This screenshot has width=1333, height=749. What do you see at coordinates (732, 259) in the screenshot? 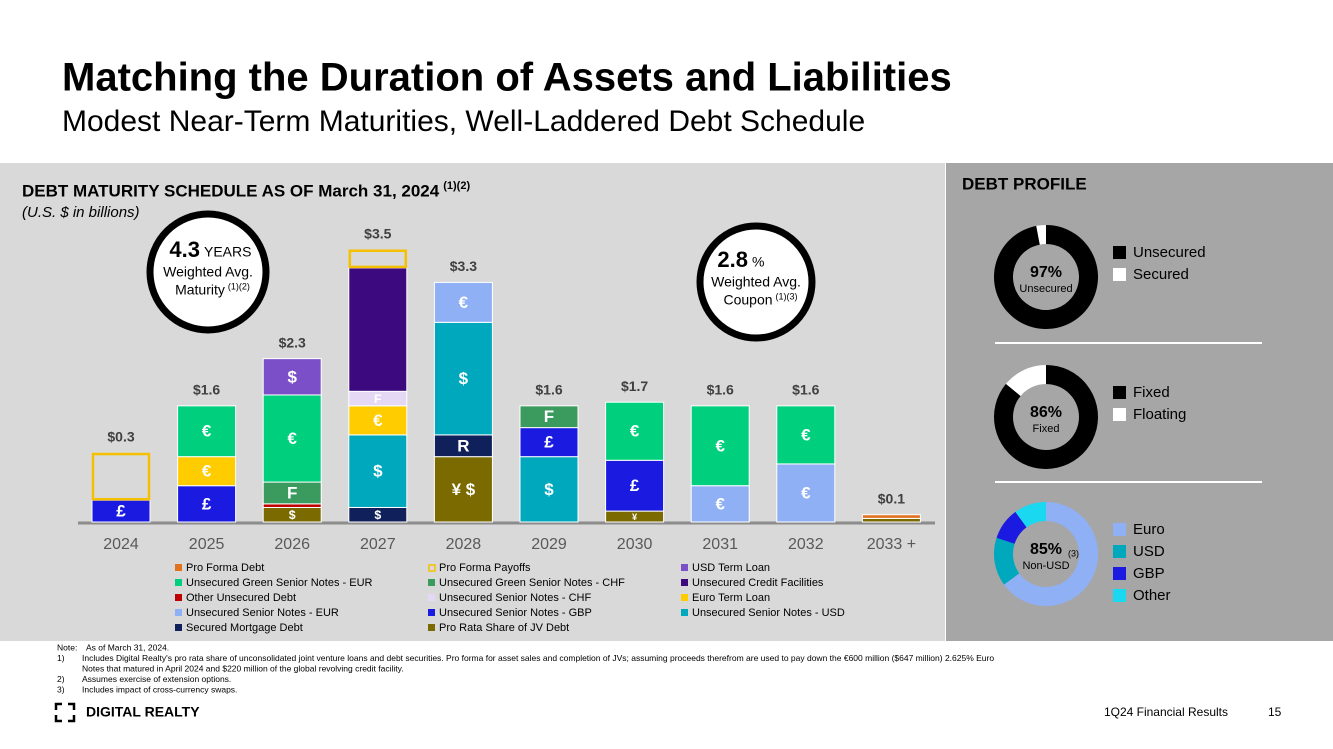
I see `callout-value: 2.8` at bounding box center [732, 259].